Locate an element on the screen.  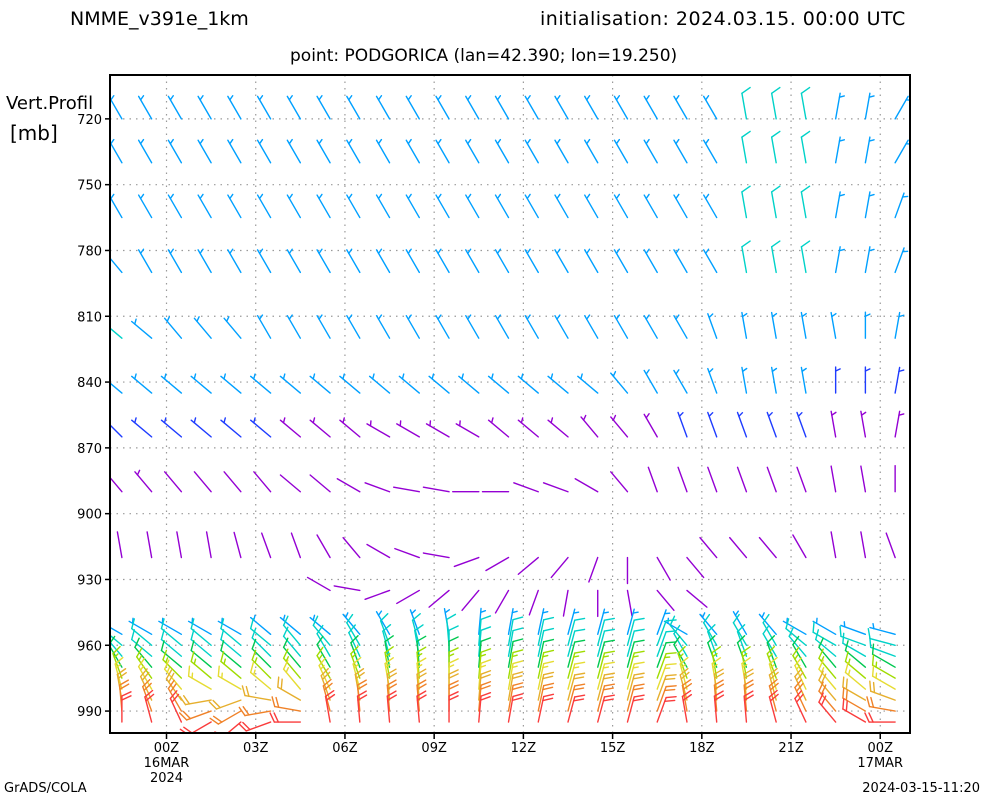
credit-label: GrADS/COLA is located at coordinates (45, 788).